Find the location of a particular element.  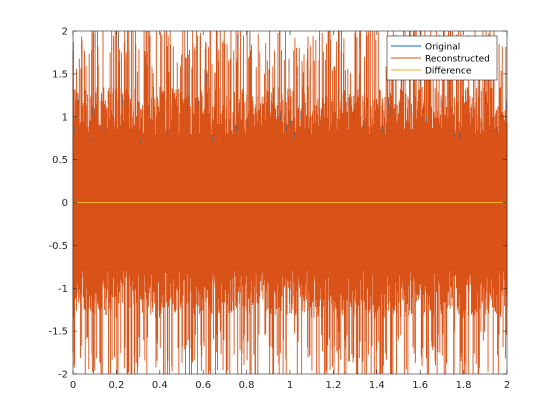

x-tick-label: 0.2 is located at coordinates (116, 385).